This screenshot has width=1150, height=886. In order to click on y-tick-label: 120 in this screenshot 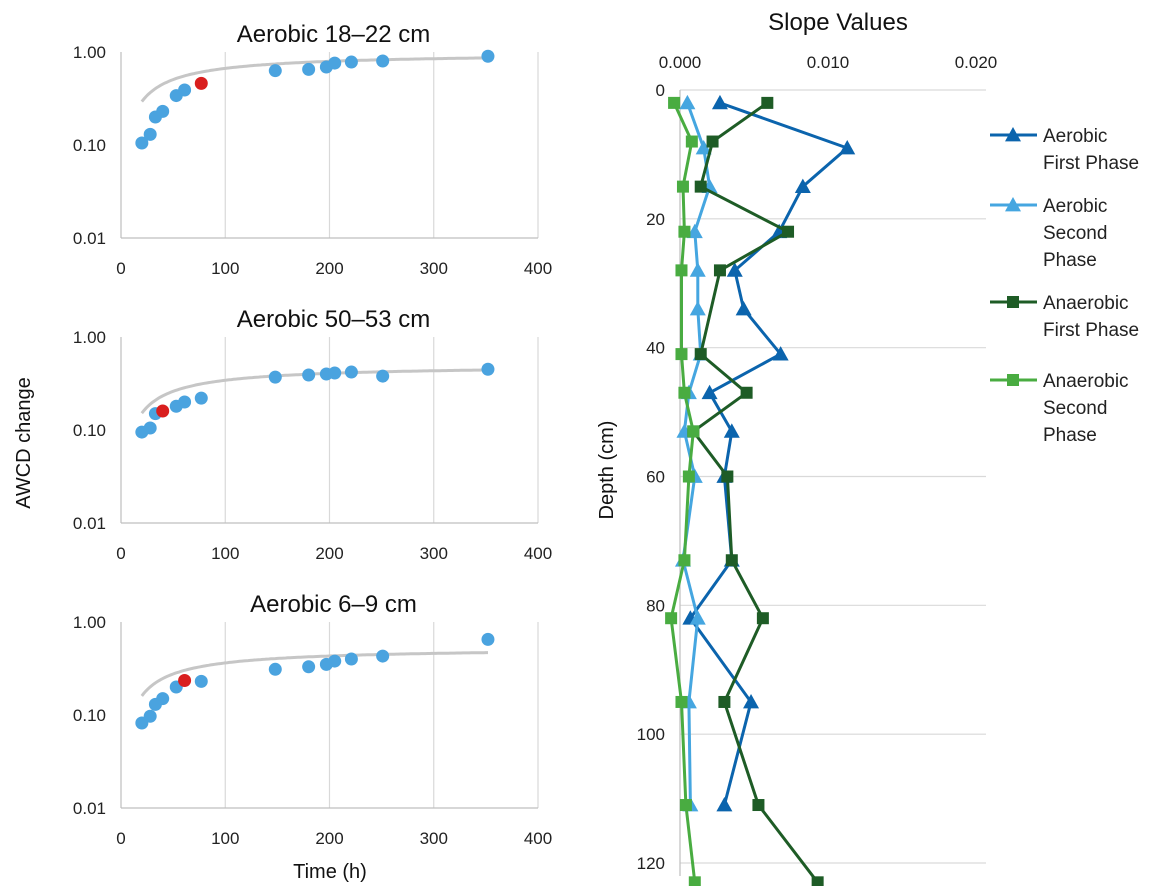, I will do `click(651, 863)`.